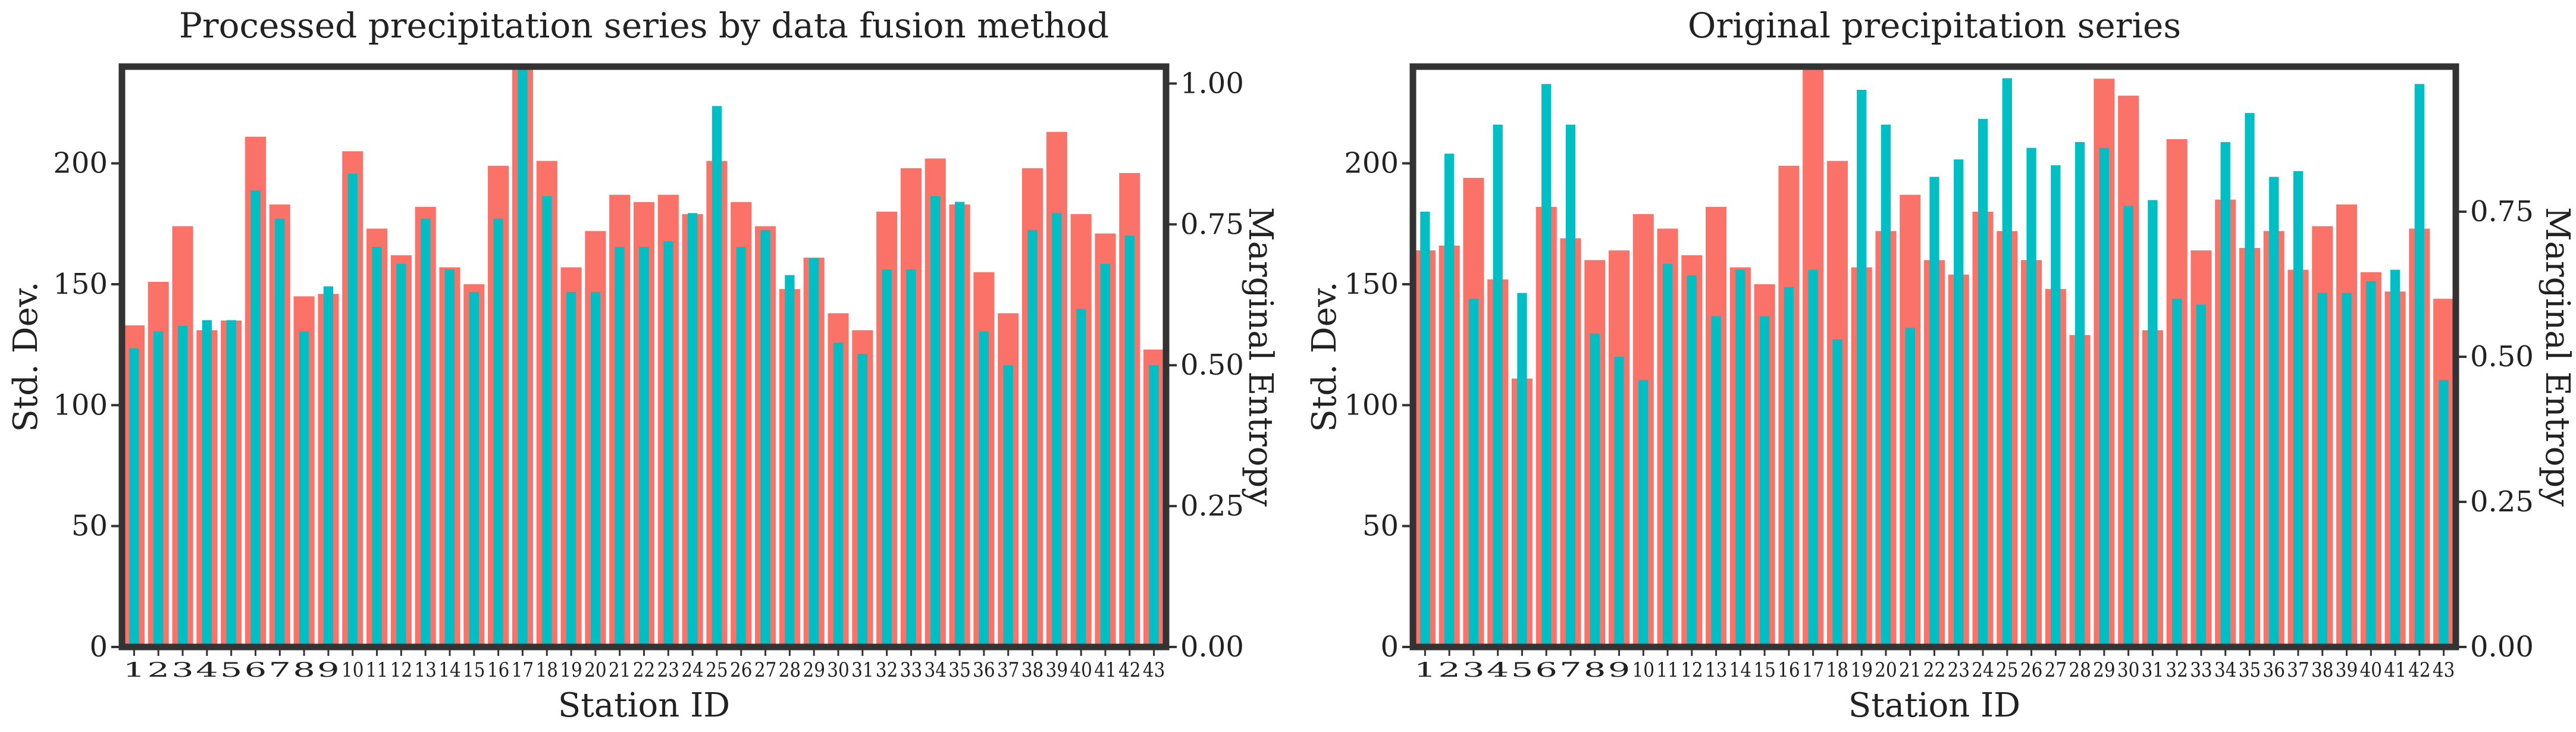 This screenshot has height=732, width=2576. What do you see at coordinates (1474, 670) in the screenshot?
I see `x-tick-label: 3` at bounding box center [1474, 670].